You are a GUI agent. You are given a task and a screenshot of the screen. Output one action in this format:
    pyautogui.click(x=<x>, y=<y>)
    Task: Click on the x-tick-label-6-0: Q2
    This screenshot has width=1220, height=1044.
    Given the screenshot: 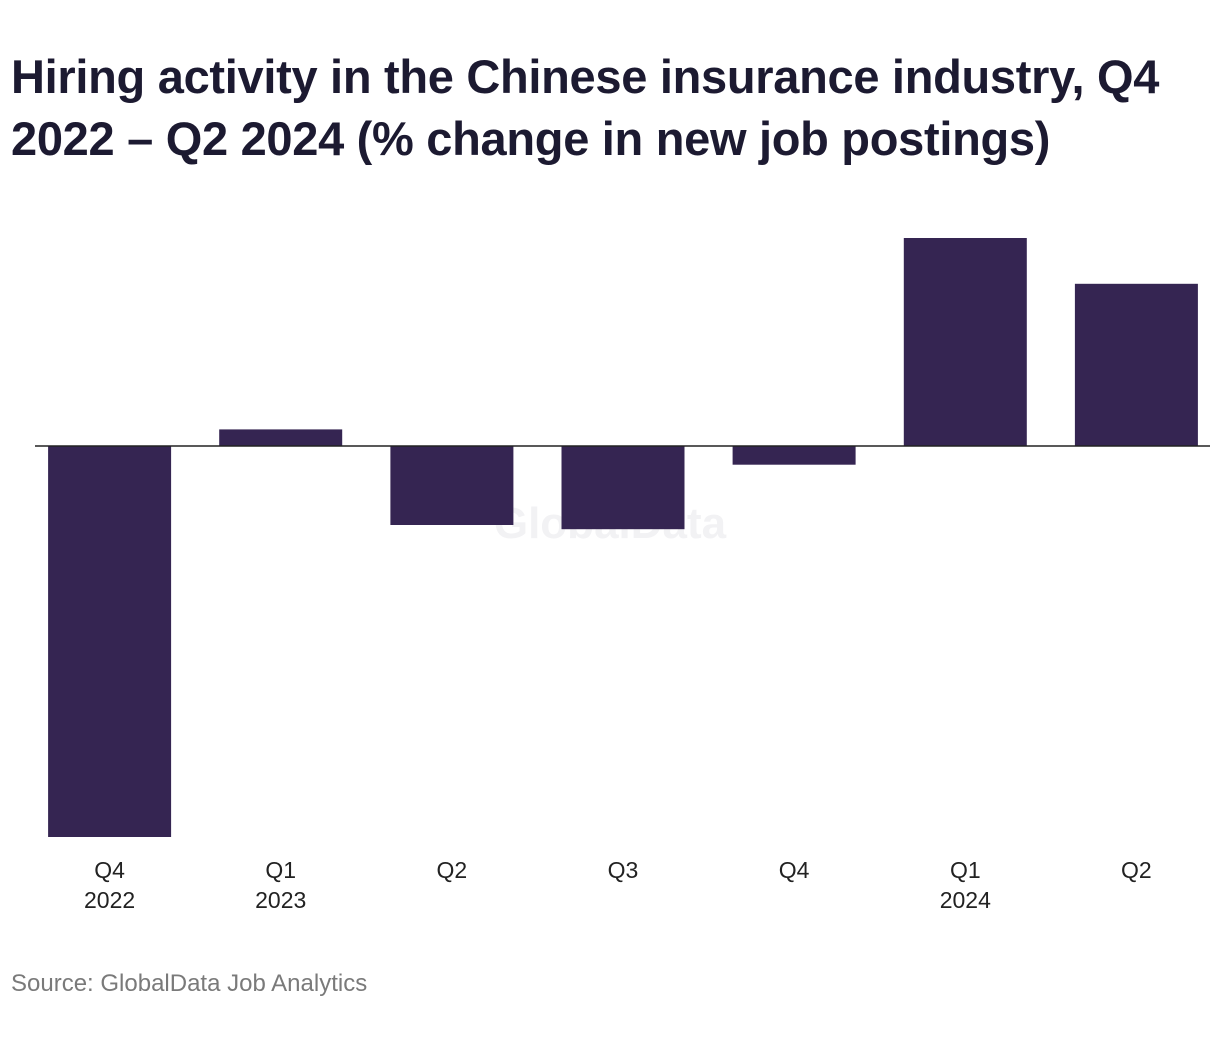 What is the action you would take?
    pyautogui.click(x=1136, y=870)
    